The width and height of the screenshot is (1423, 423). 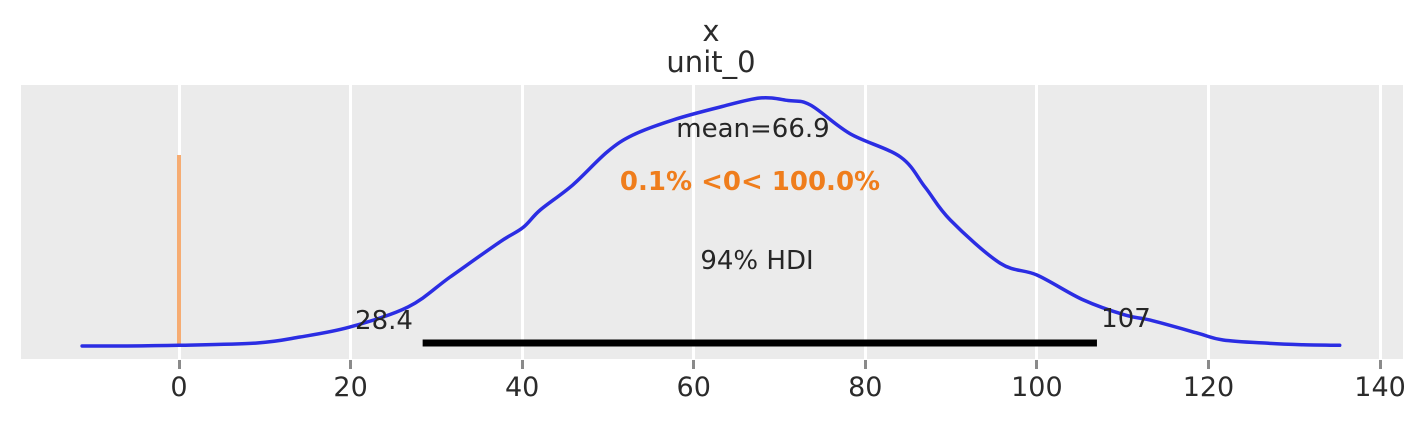 What do you see at coordinates (384, 321) in the screenshot?
I see `hdi-lower-label: 28.4` at bounding box center [384, 321].